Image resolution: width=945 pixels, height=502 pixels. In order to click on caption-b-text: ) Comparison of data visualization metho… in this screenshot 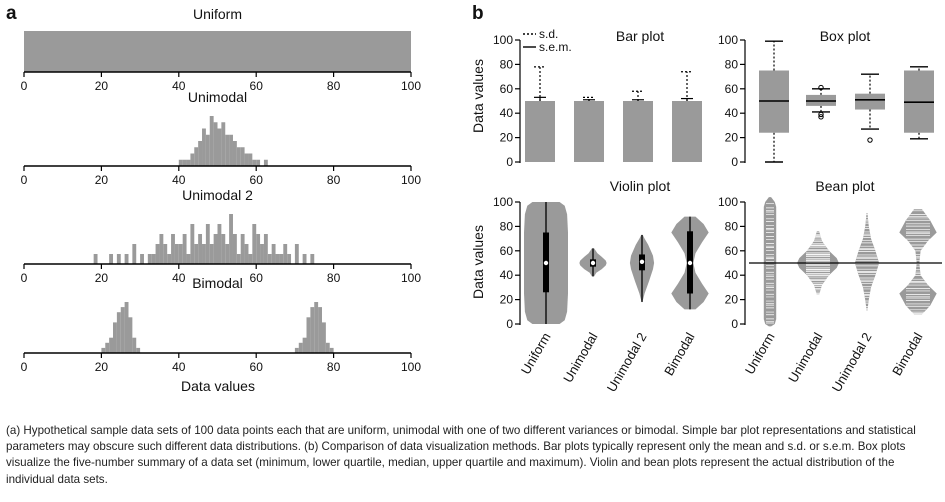, I will do `click(456, 463)`.